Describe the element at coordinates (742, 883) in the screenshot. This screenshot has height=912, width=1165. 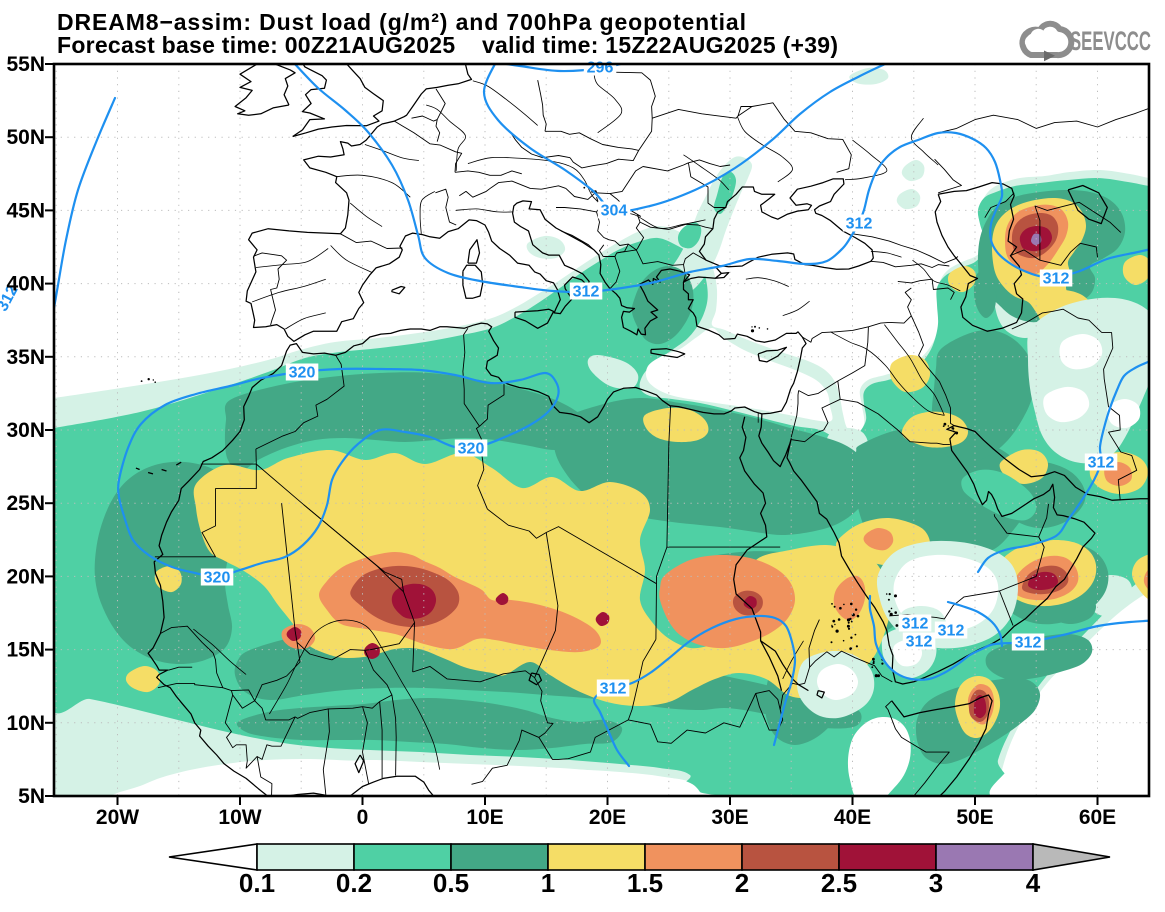
I see `svg-text: 2` at that location.